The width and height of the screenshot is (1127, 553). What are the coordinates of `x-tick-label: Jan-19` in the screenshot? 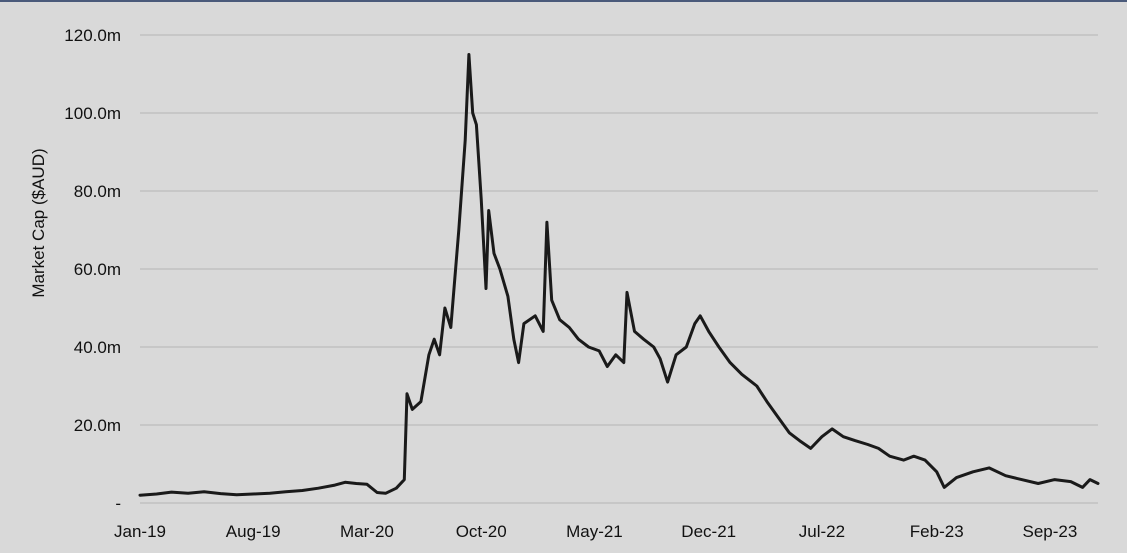 It's located at (140, 531).